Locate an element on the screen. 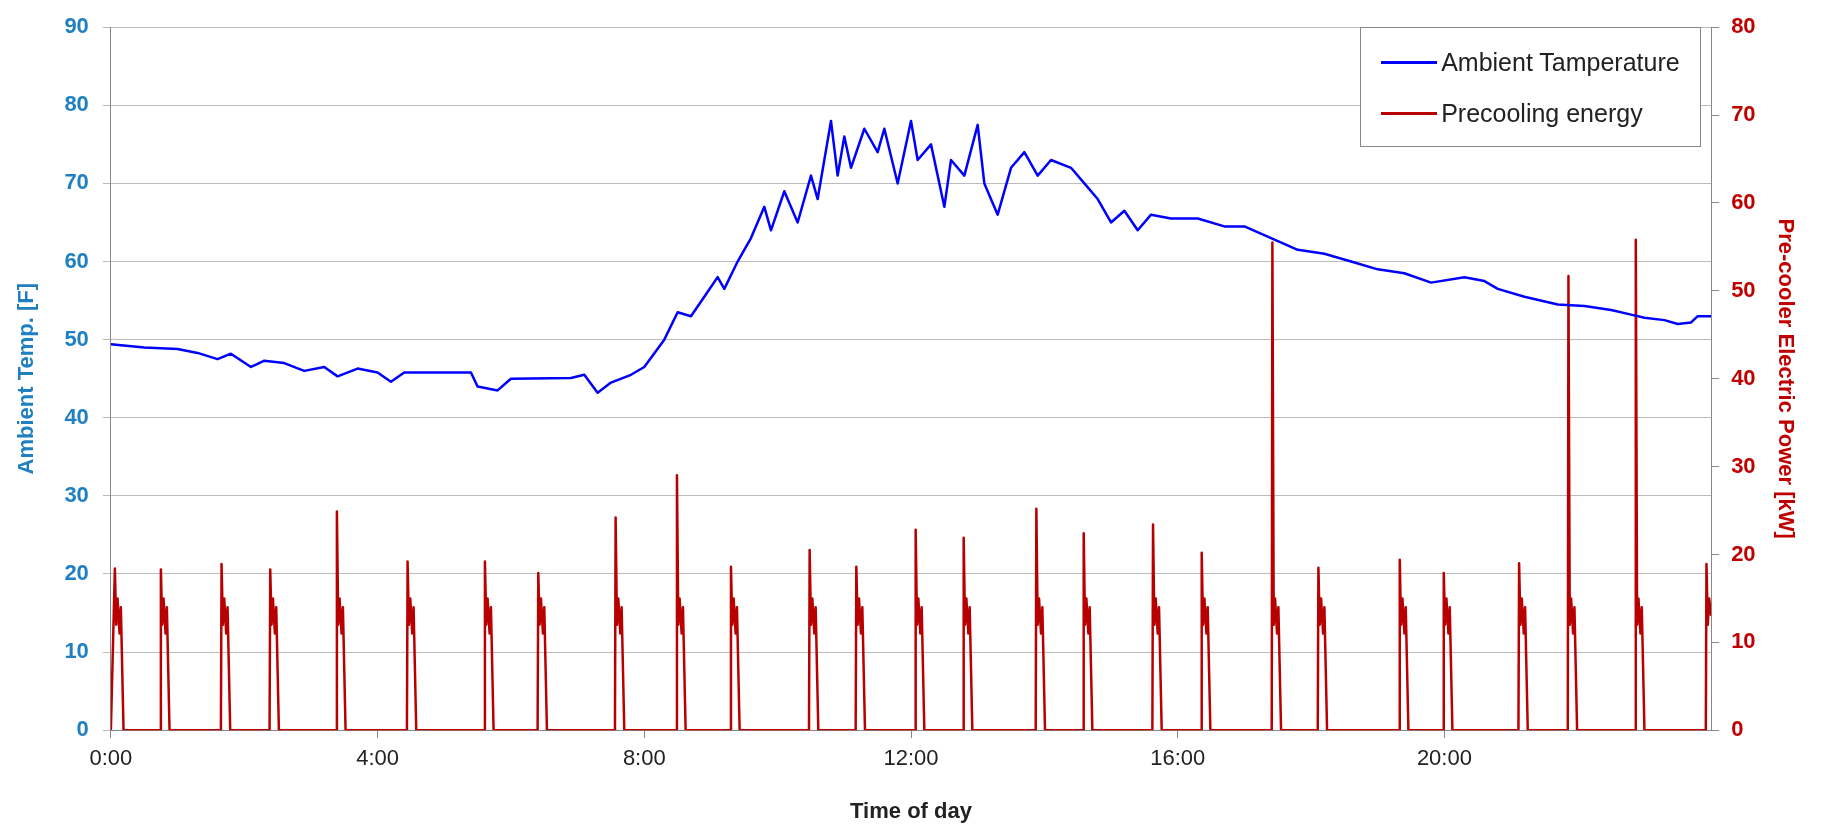 The image size is (1828, 839). x-tick-label: 8:00 is located at coordinates (644, 758).